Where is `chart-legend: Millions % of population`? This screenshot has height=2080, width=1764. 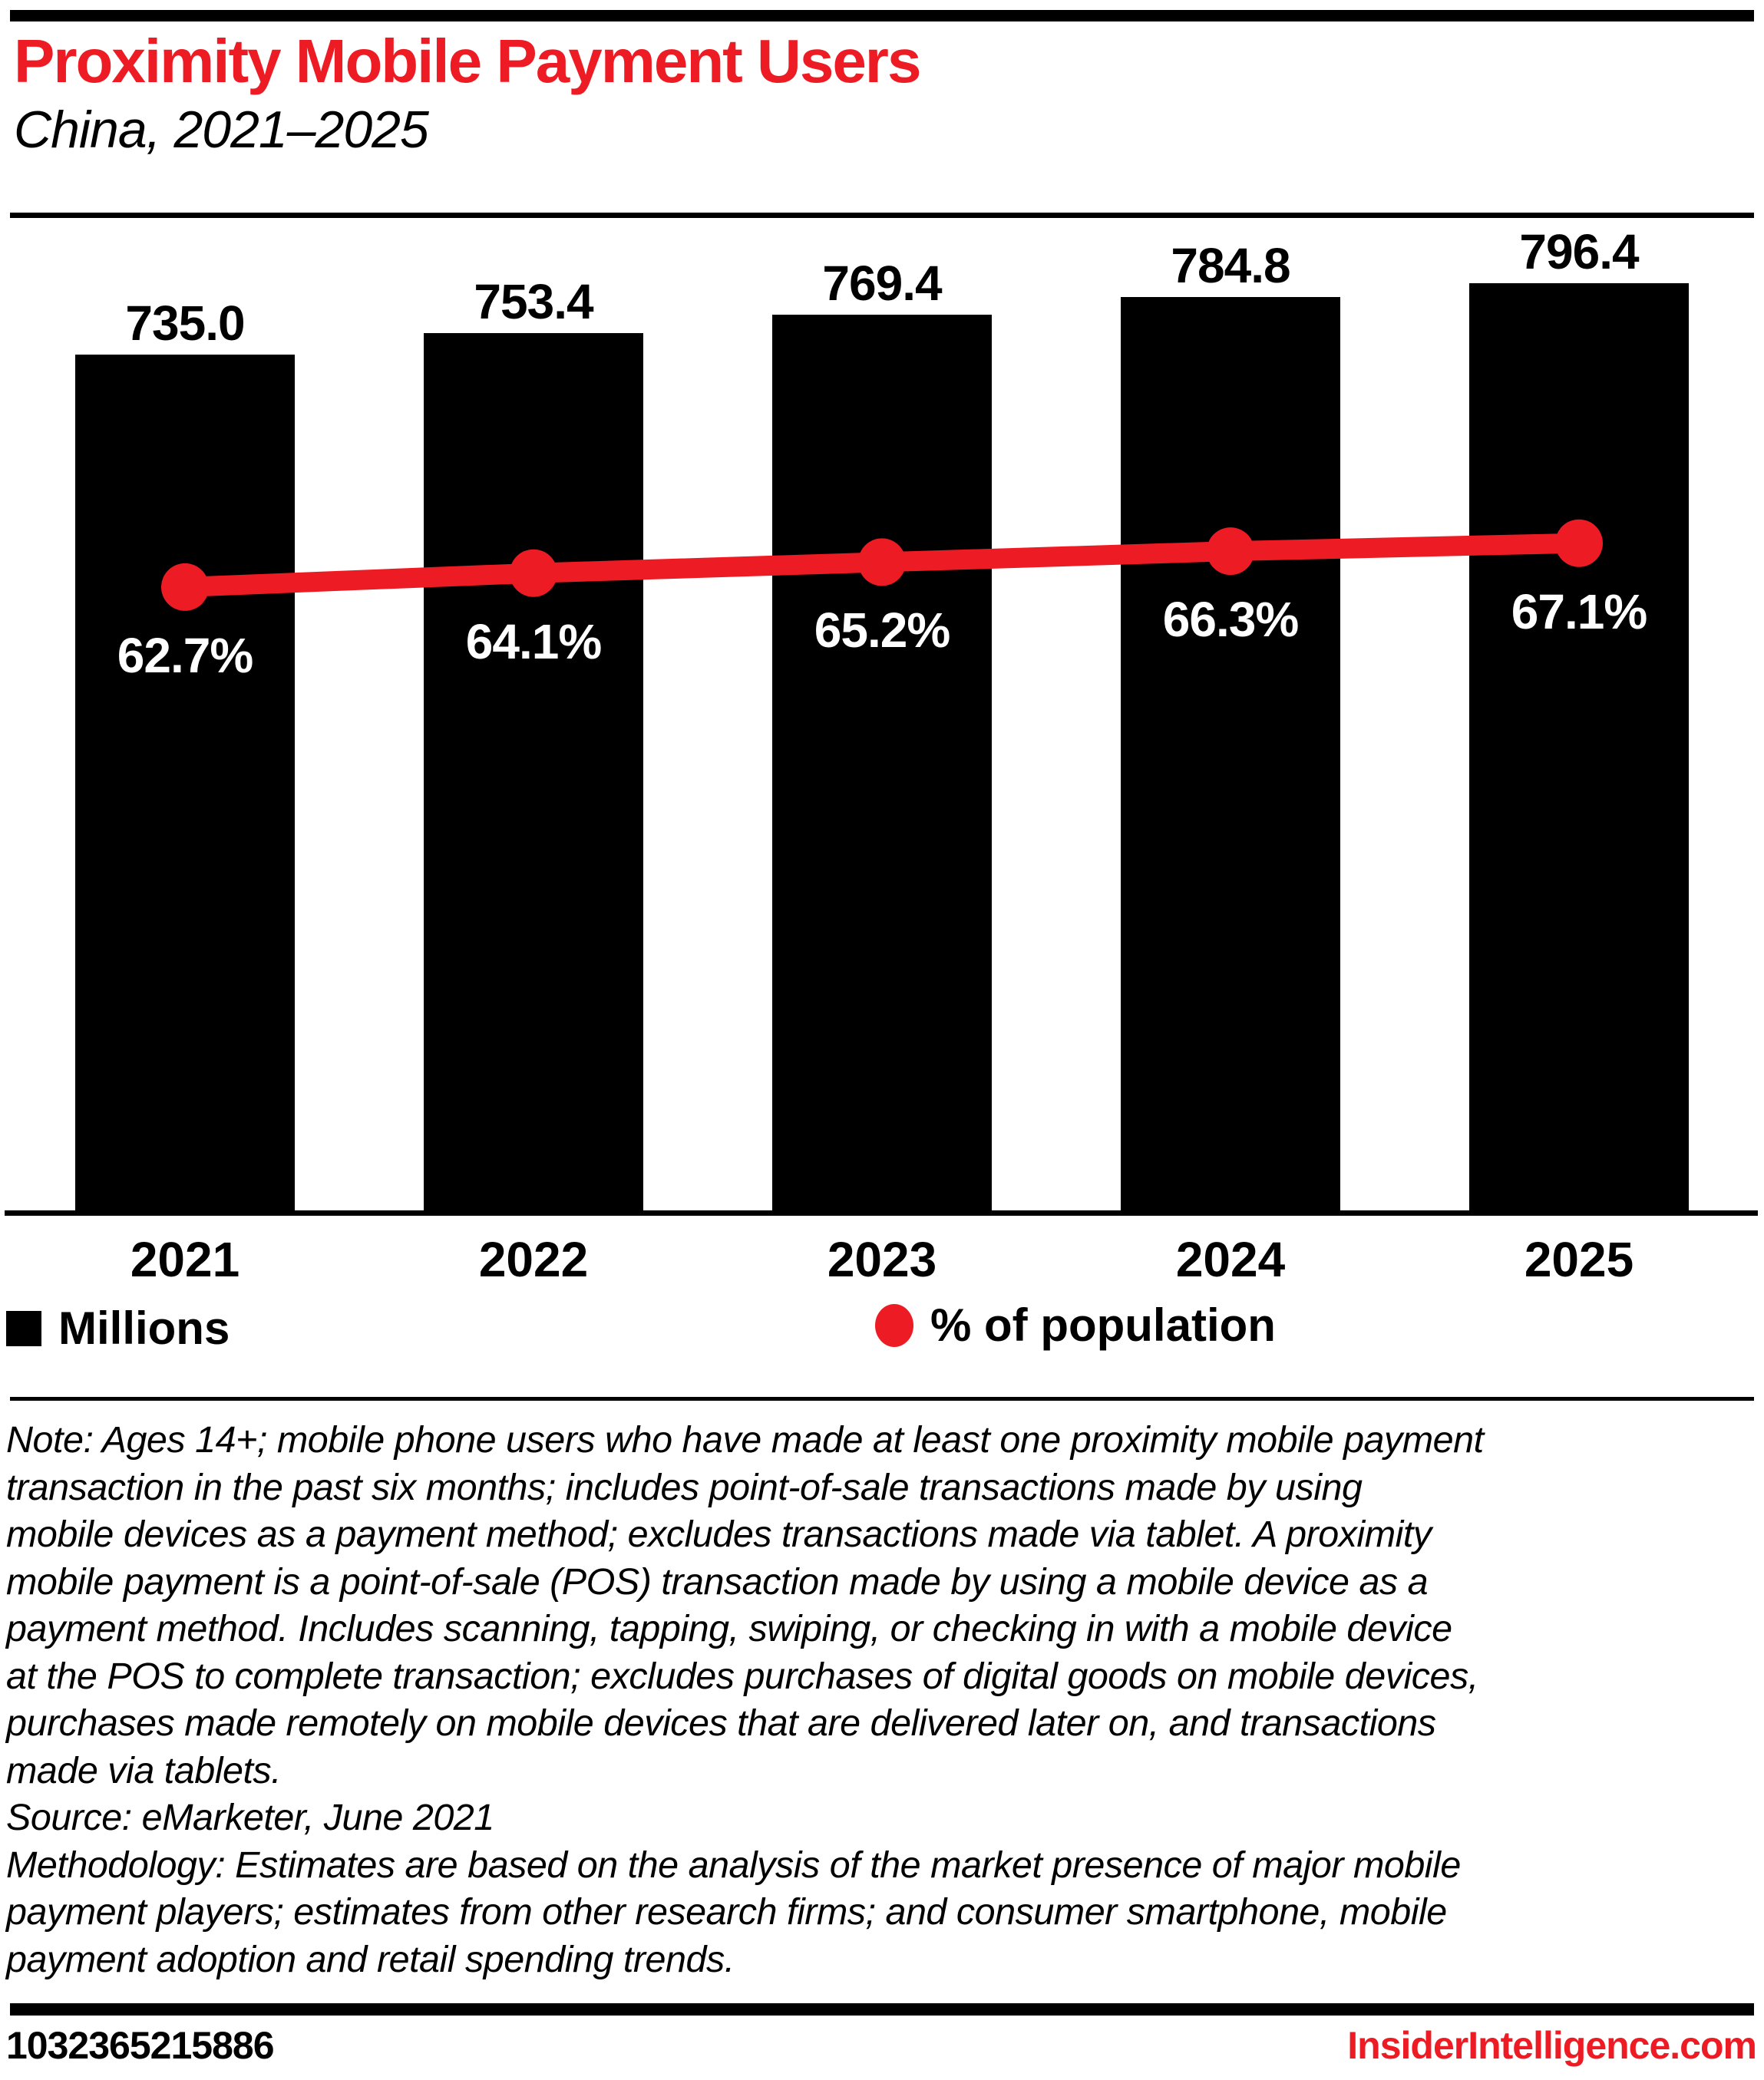 chart-legend: Millions % of population is located at coordinates (882, 1326).